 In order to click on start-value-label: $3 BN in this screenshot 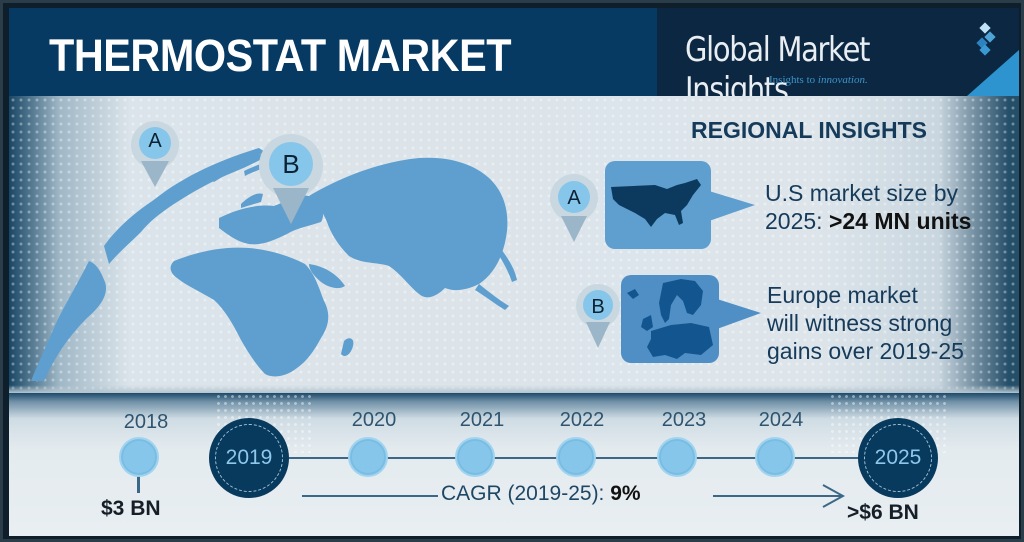, I will do `click(131, 508)`.